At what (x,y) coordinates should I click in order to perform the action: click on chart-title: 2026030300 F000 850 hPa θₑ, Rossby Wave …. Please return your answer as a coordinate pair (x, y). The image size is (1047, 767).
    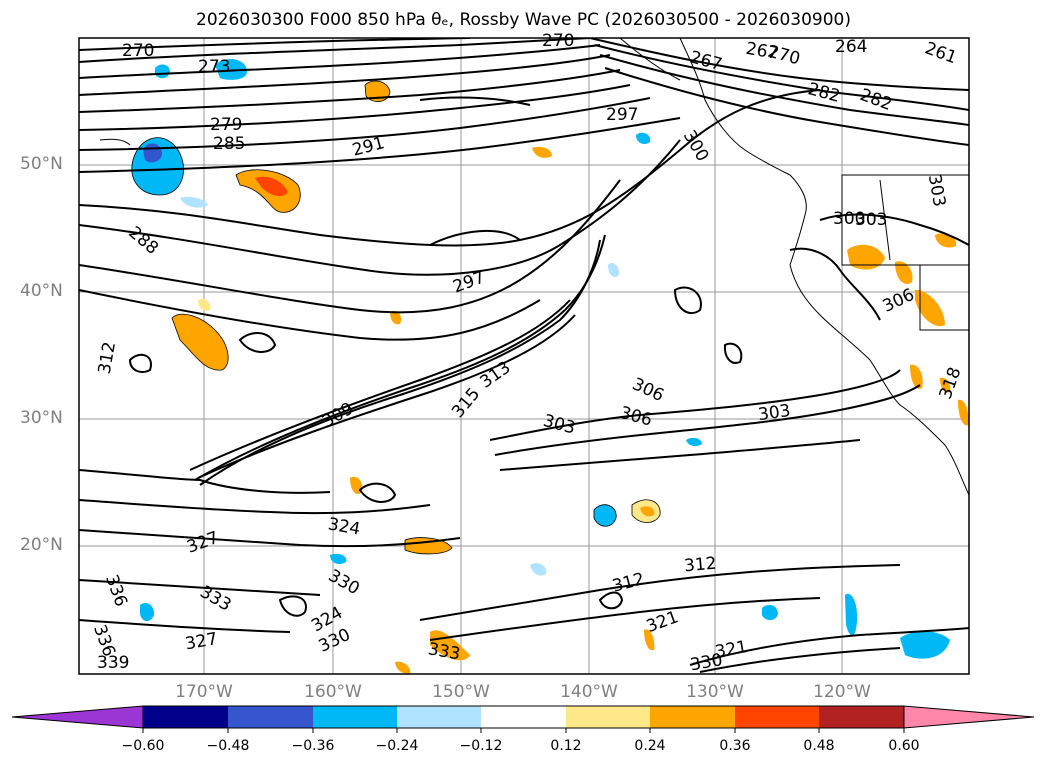
    Looking at the image, I should click on (523, 20).